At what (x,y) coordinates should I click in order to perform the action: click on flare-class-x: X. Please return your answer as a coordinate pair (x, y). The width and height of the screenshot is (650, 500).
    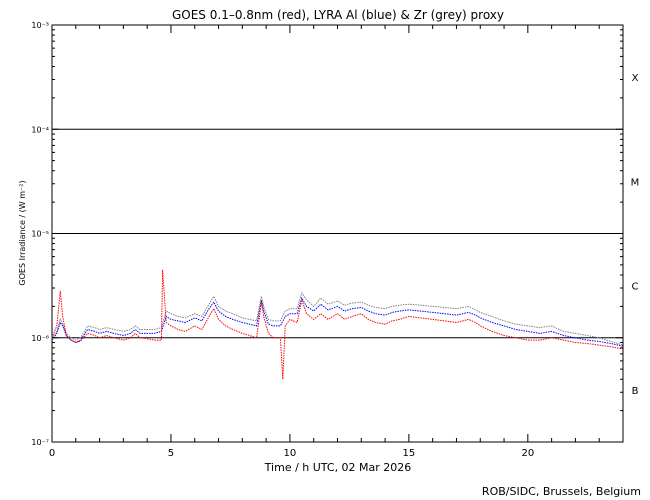
    Looking at the image, I should click on (635, 78).